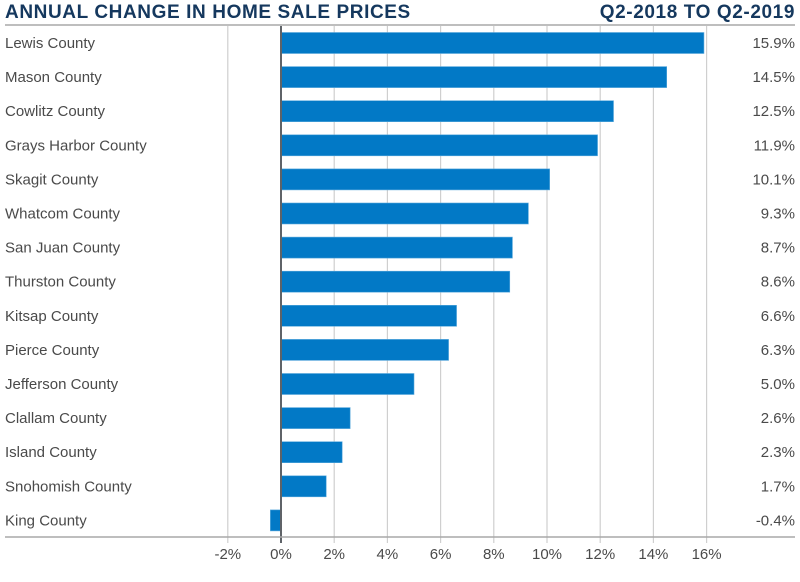  I want to click on value-label: 12.5%, so click(773, 111).